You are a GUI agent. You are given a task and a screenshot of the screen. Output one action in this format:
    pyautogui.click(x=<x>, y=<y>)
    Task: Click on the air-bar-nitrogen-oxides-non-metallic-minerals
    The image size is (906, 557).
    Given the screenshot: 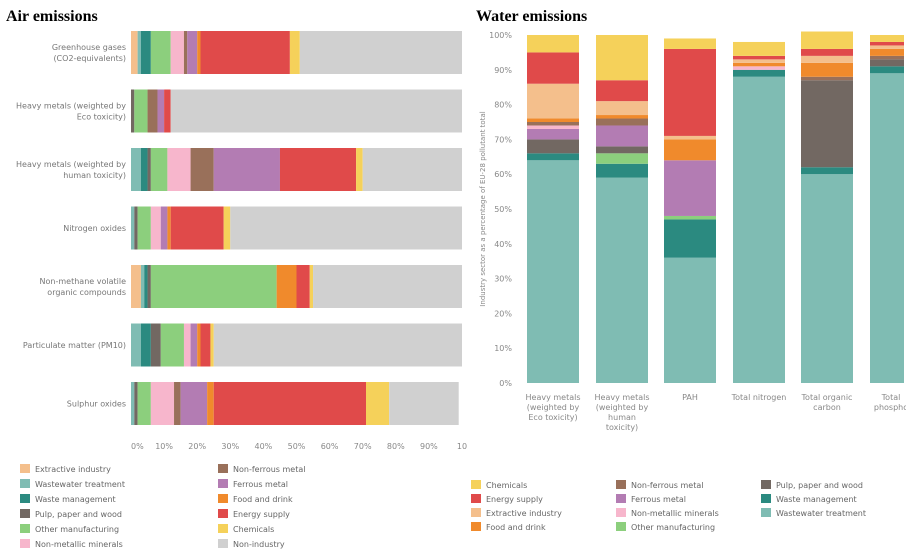 What is the action you would take?
    pyautogui.click(x=155, y=228)
    